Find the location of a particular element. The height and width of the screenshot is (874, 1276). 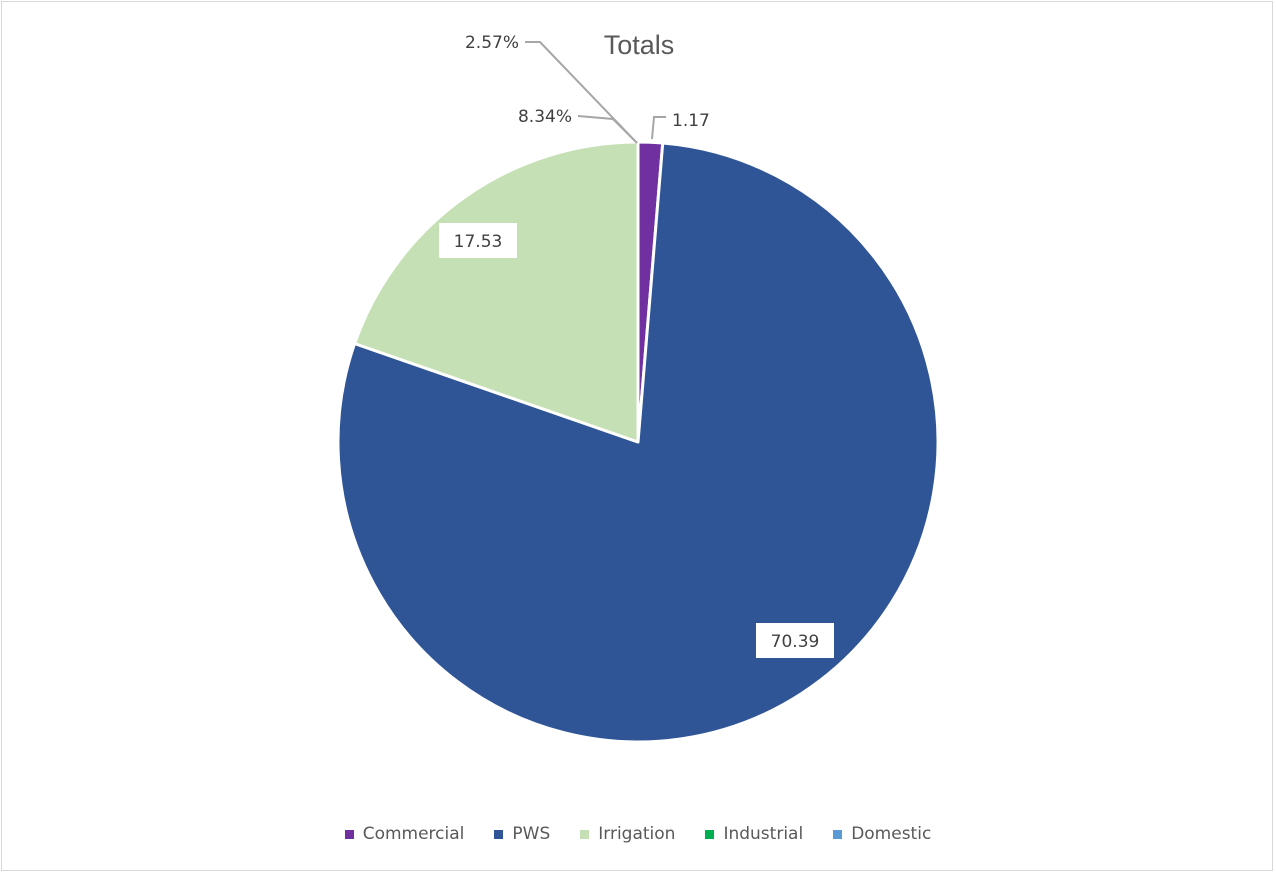

data-label-commercial: 1.17 is located at coordinates (691, 121).